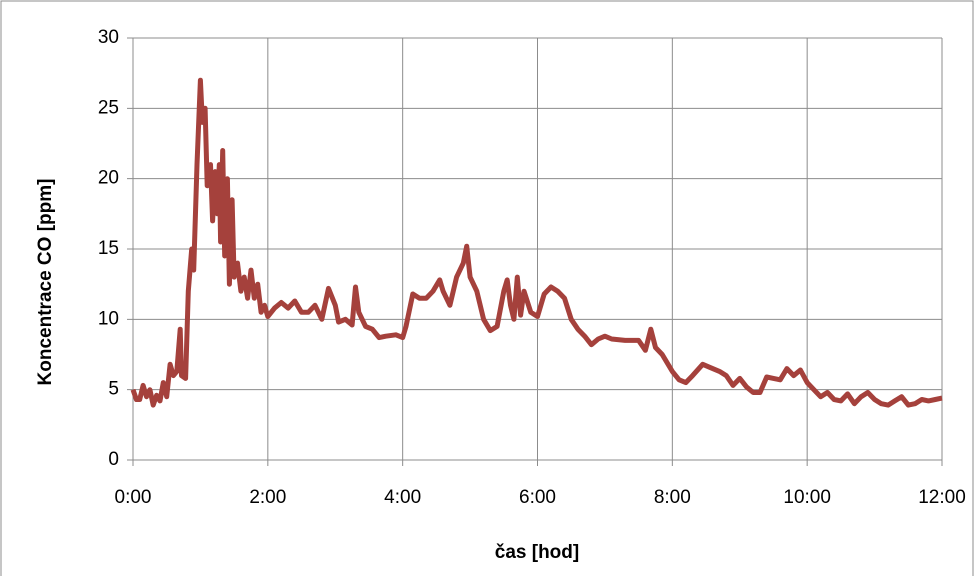  I want to click on y-tick-label: 30, so click(108, 37).